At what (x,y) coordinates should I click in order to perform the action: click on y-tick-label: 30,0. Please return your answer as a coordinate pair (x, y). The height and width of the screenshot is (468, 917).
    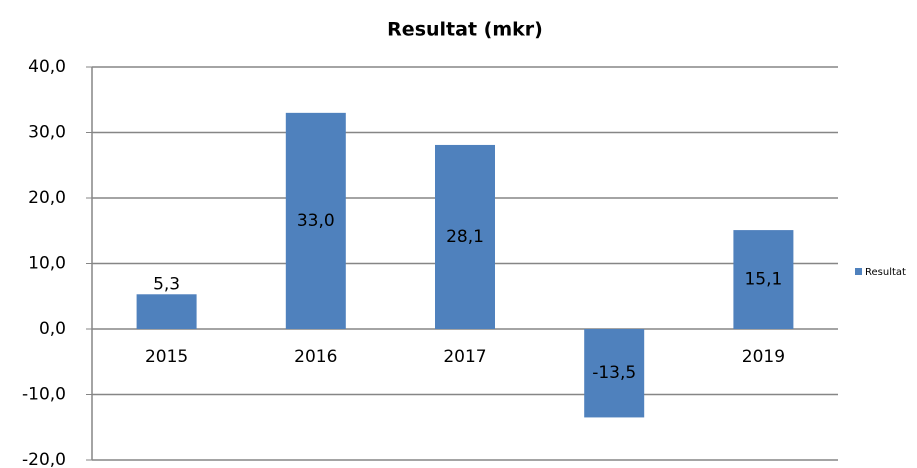
    Looking at the image, I should click on (47, 133).